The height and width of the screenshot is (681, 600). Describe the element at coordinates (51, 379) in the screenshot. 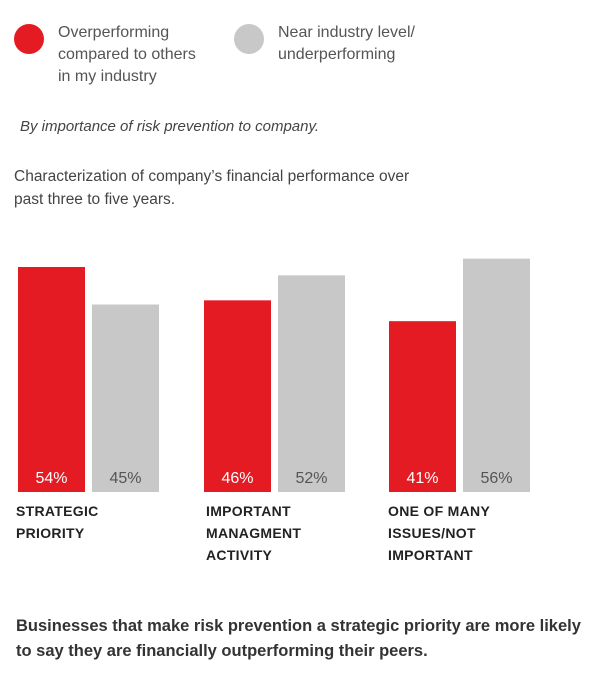

I see `bar-series0-cat0` at that location.